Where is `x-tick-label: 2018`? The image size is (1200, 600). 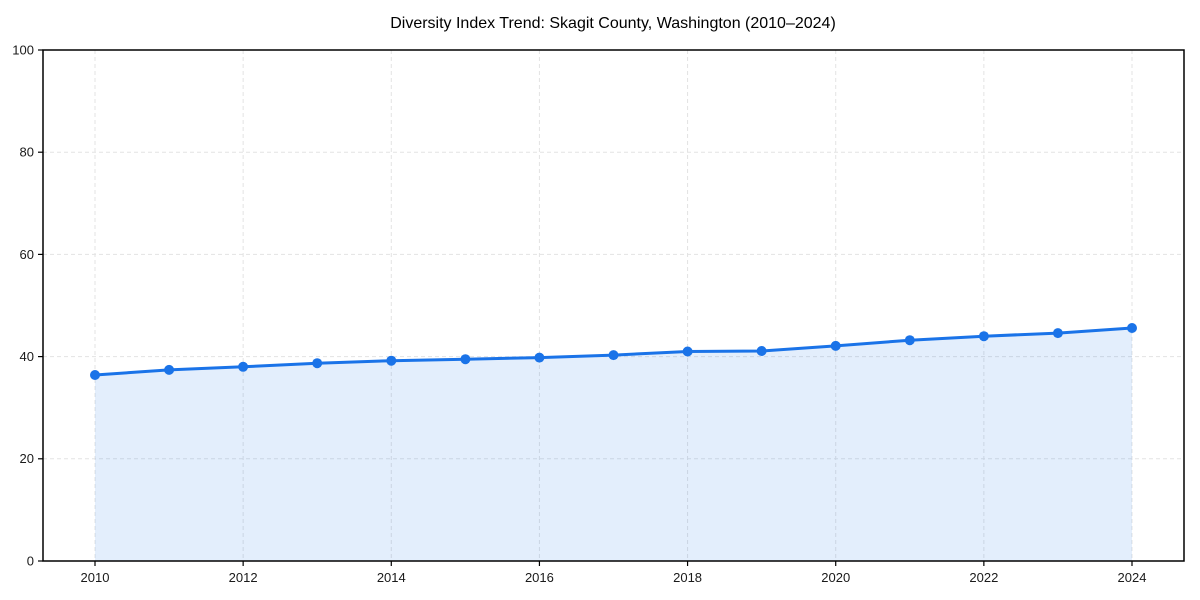 x-tick-label: 2018 is located at coordinates (687, 577).